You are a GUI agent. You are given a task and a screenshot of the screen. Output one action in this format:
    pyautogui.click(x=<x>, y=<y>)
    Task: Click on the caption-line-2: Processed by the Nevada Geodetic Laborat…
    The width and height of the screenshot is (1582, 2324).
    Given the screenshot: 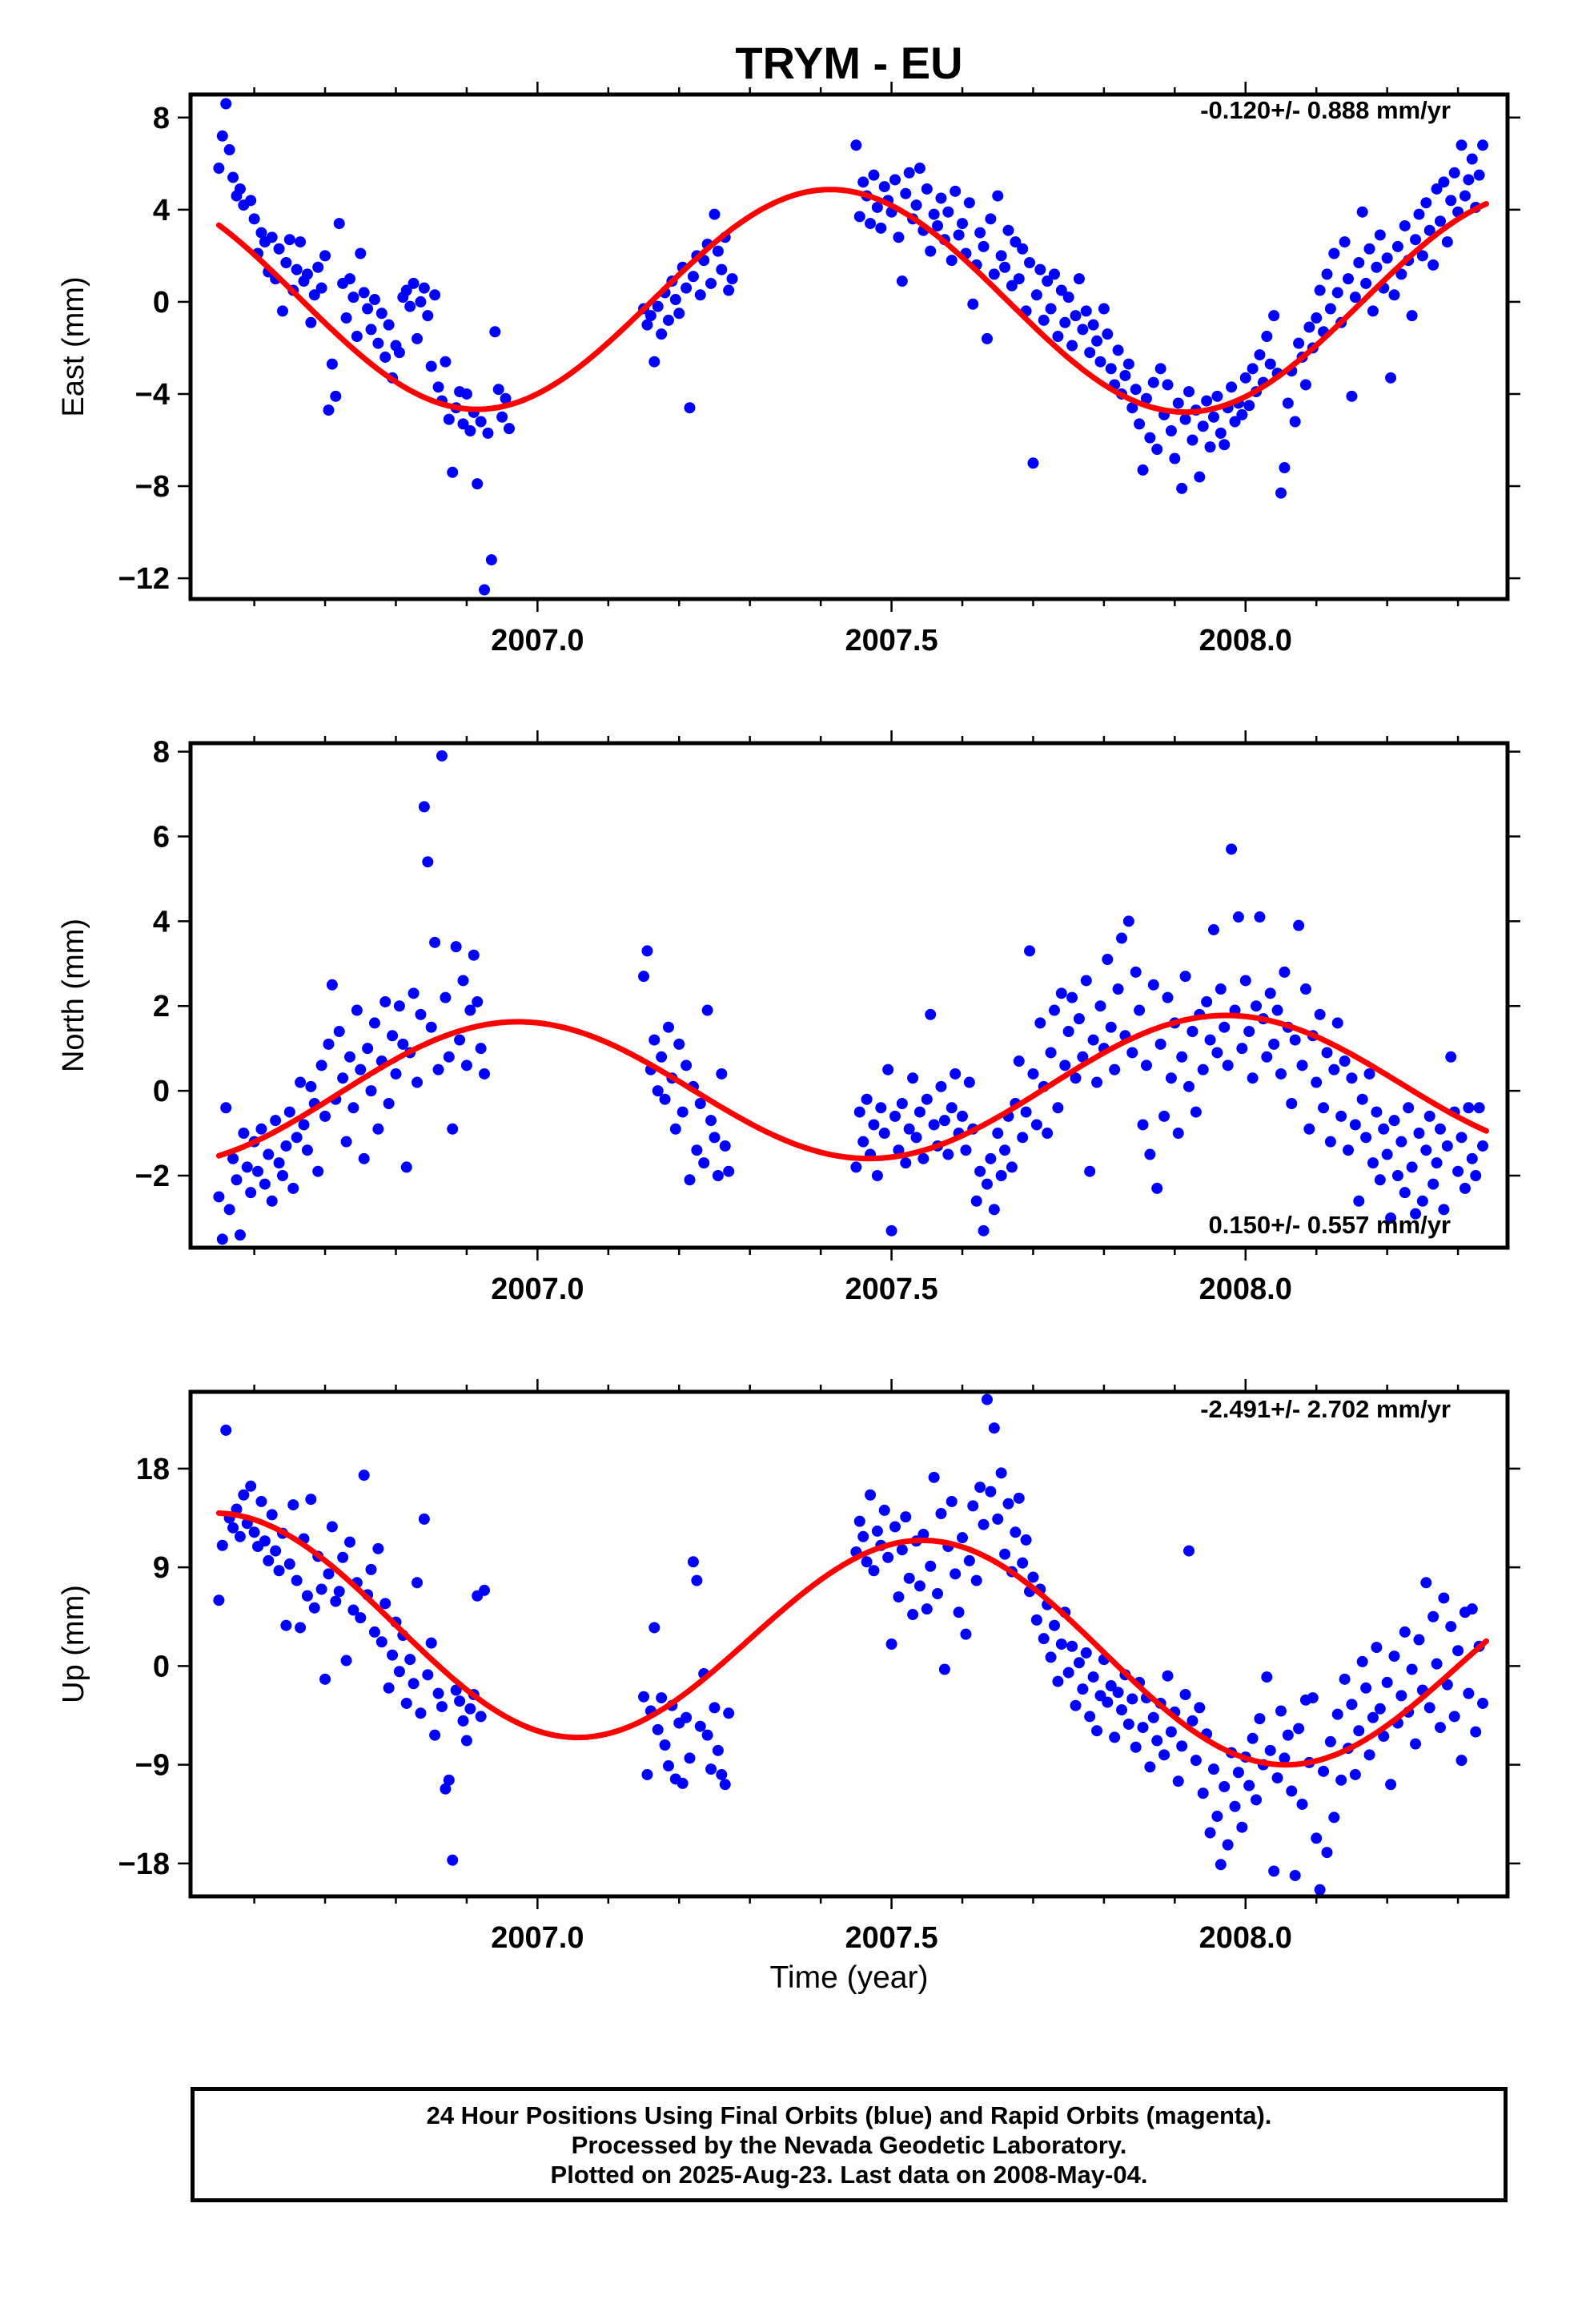 What is the action you would take?
    pyautogui.click(x=849, y=2144)
    